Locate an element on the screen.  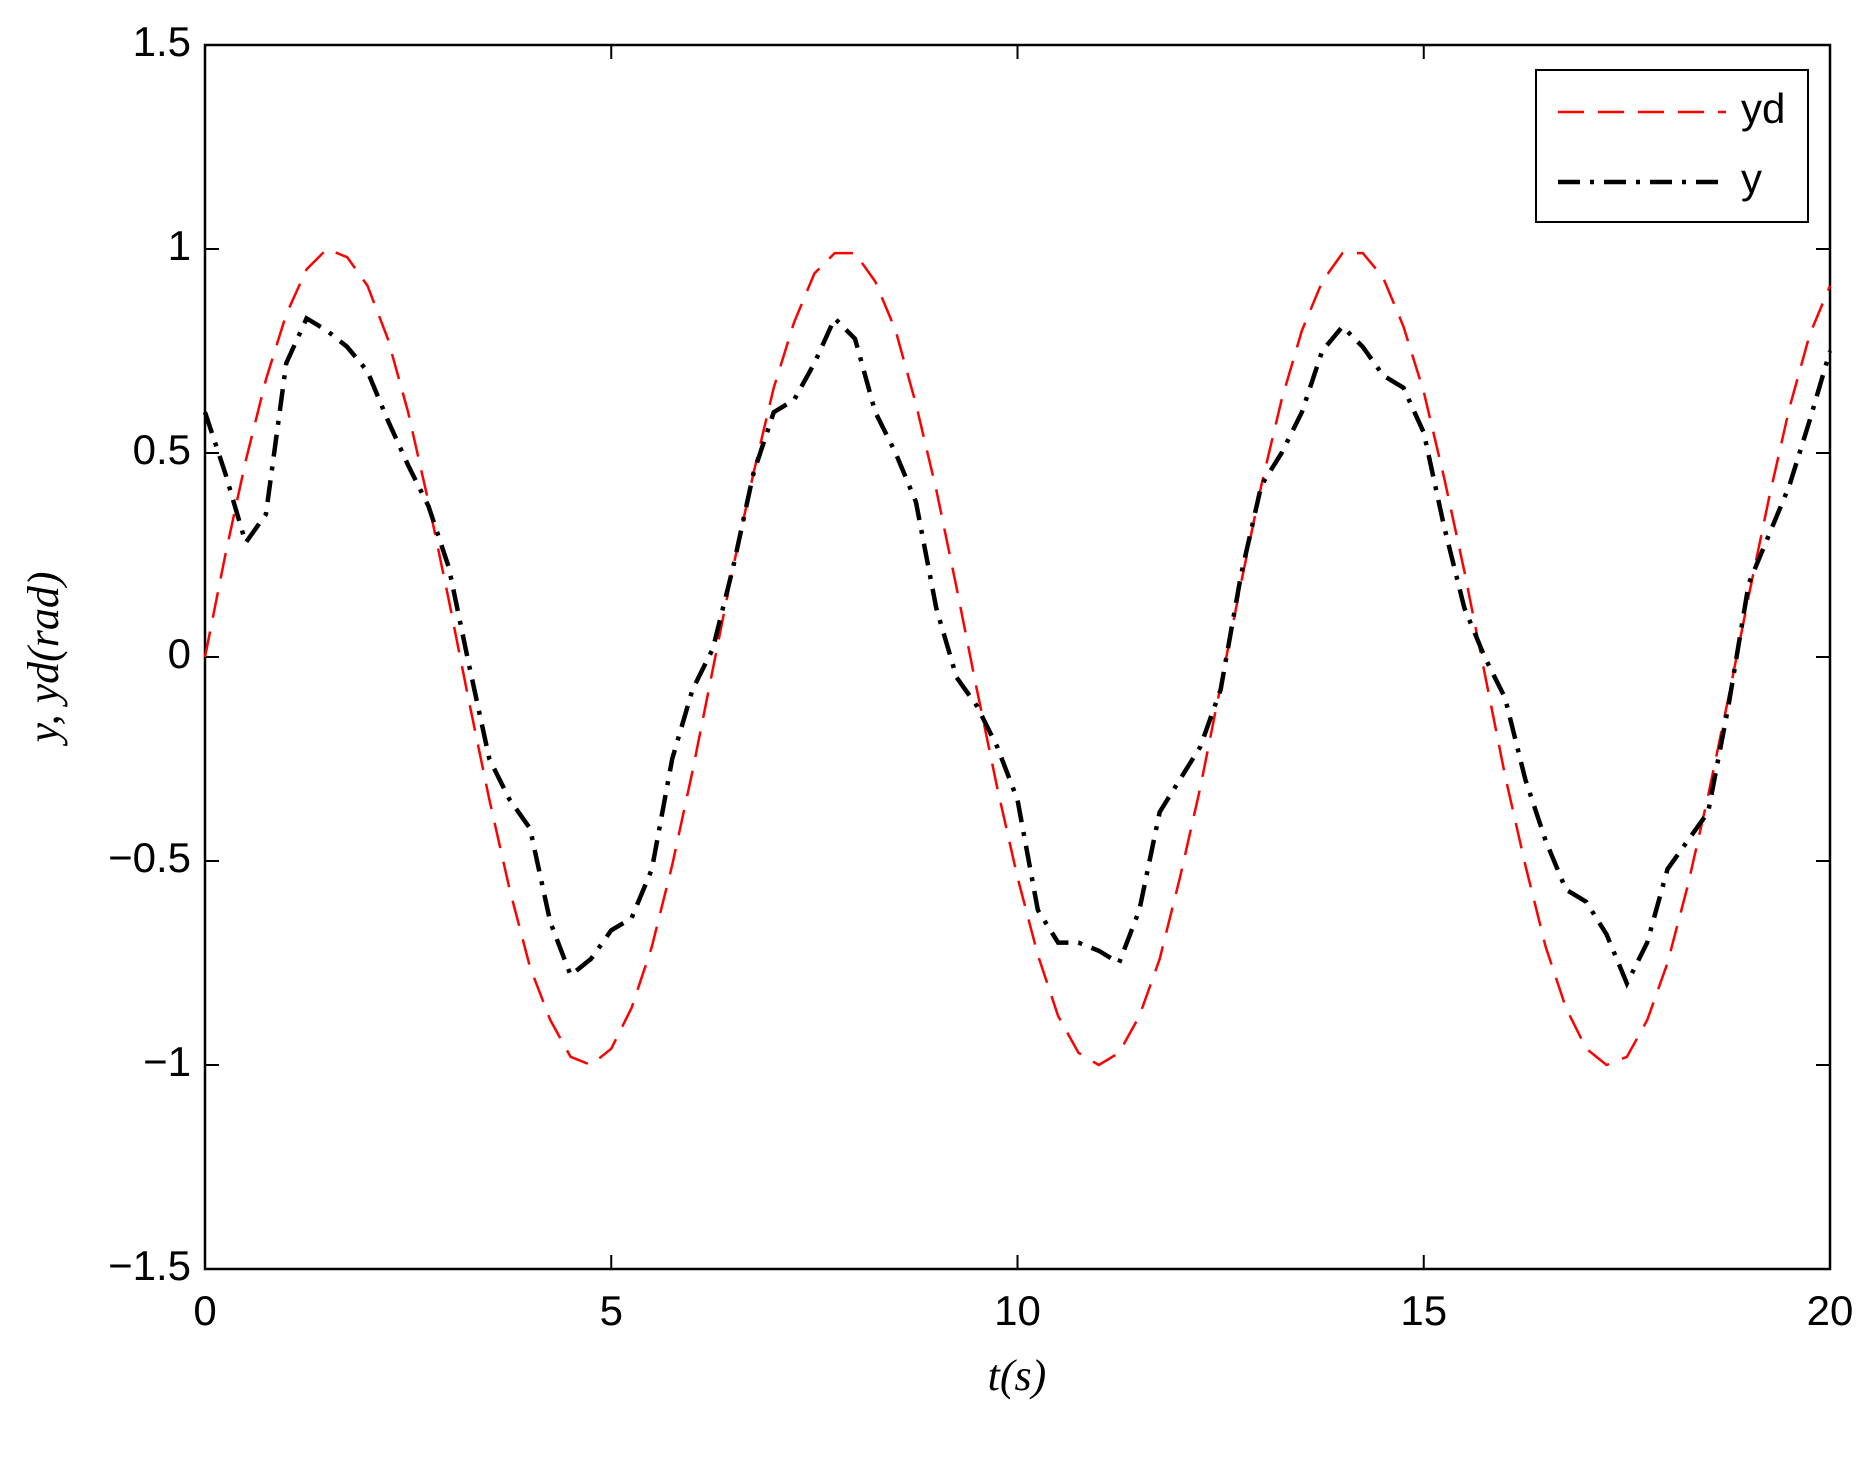
y-tick-label: −0.5 is located at coordinates (149, 857).